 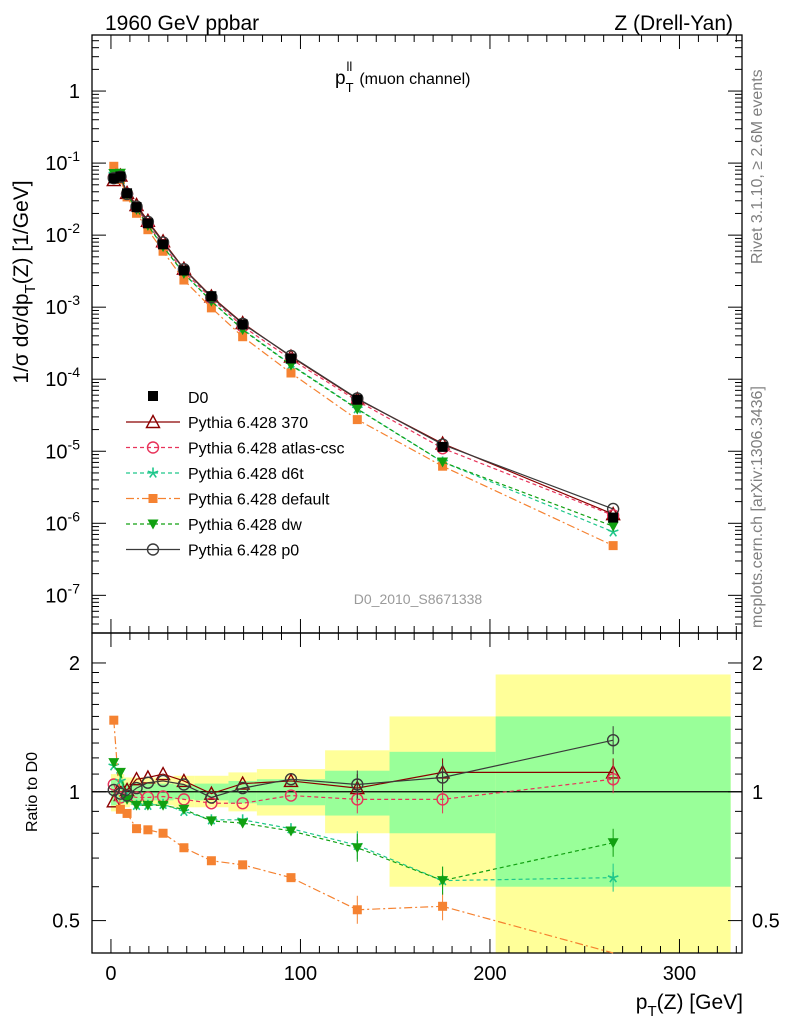 I want to click on y-tick-label-top: 10⁻³, so click(x=62, y=305).